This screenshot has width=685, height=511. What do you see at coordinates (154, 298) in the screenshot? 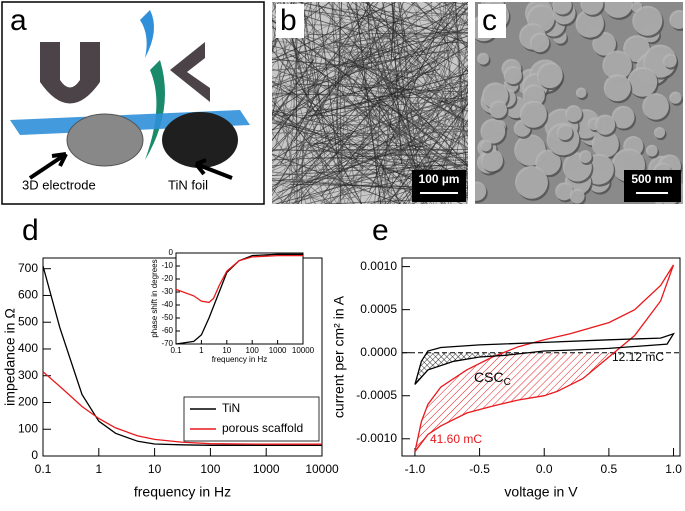
I see `y-axis-label: phase shift in degrees` at bounding box center [154, 298].